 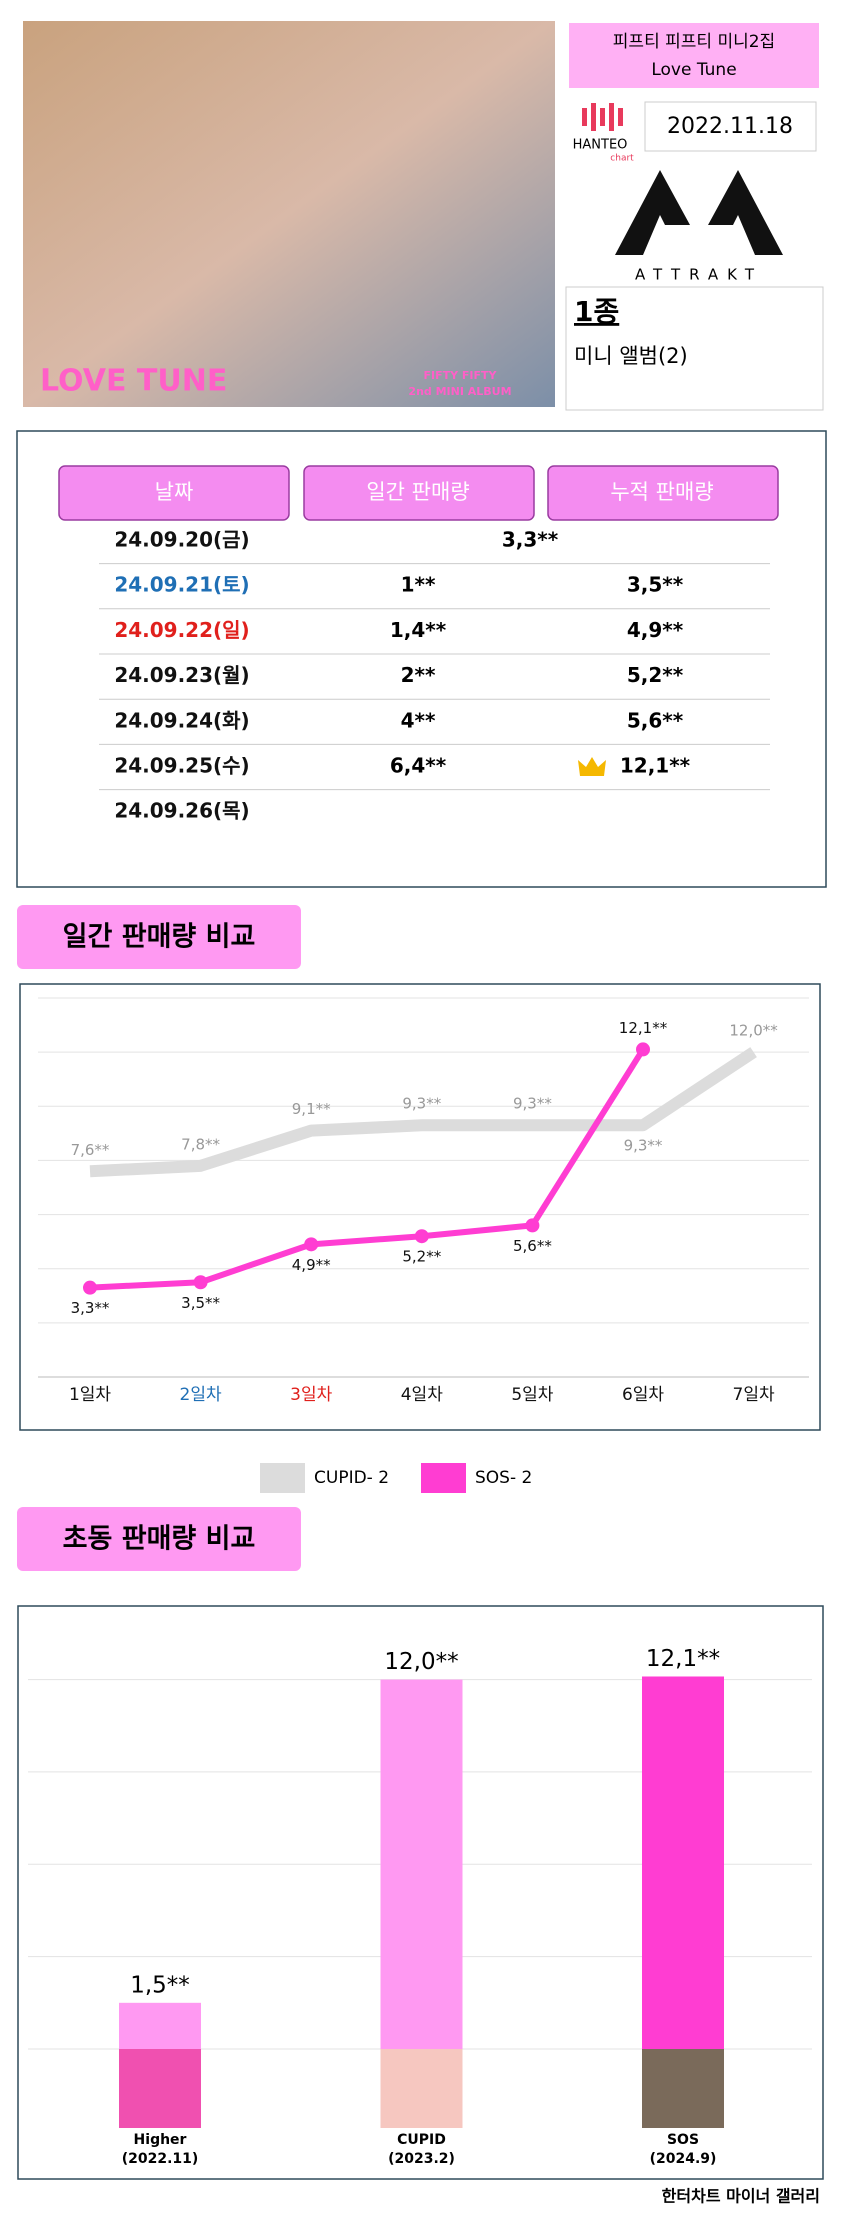 I want to click on footer: 한터차트 마이너 갤러리, so click(x=741, y=2196).